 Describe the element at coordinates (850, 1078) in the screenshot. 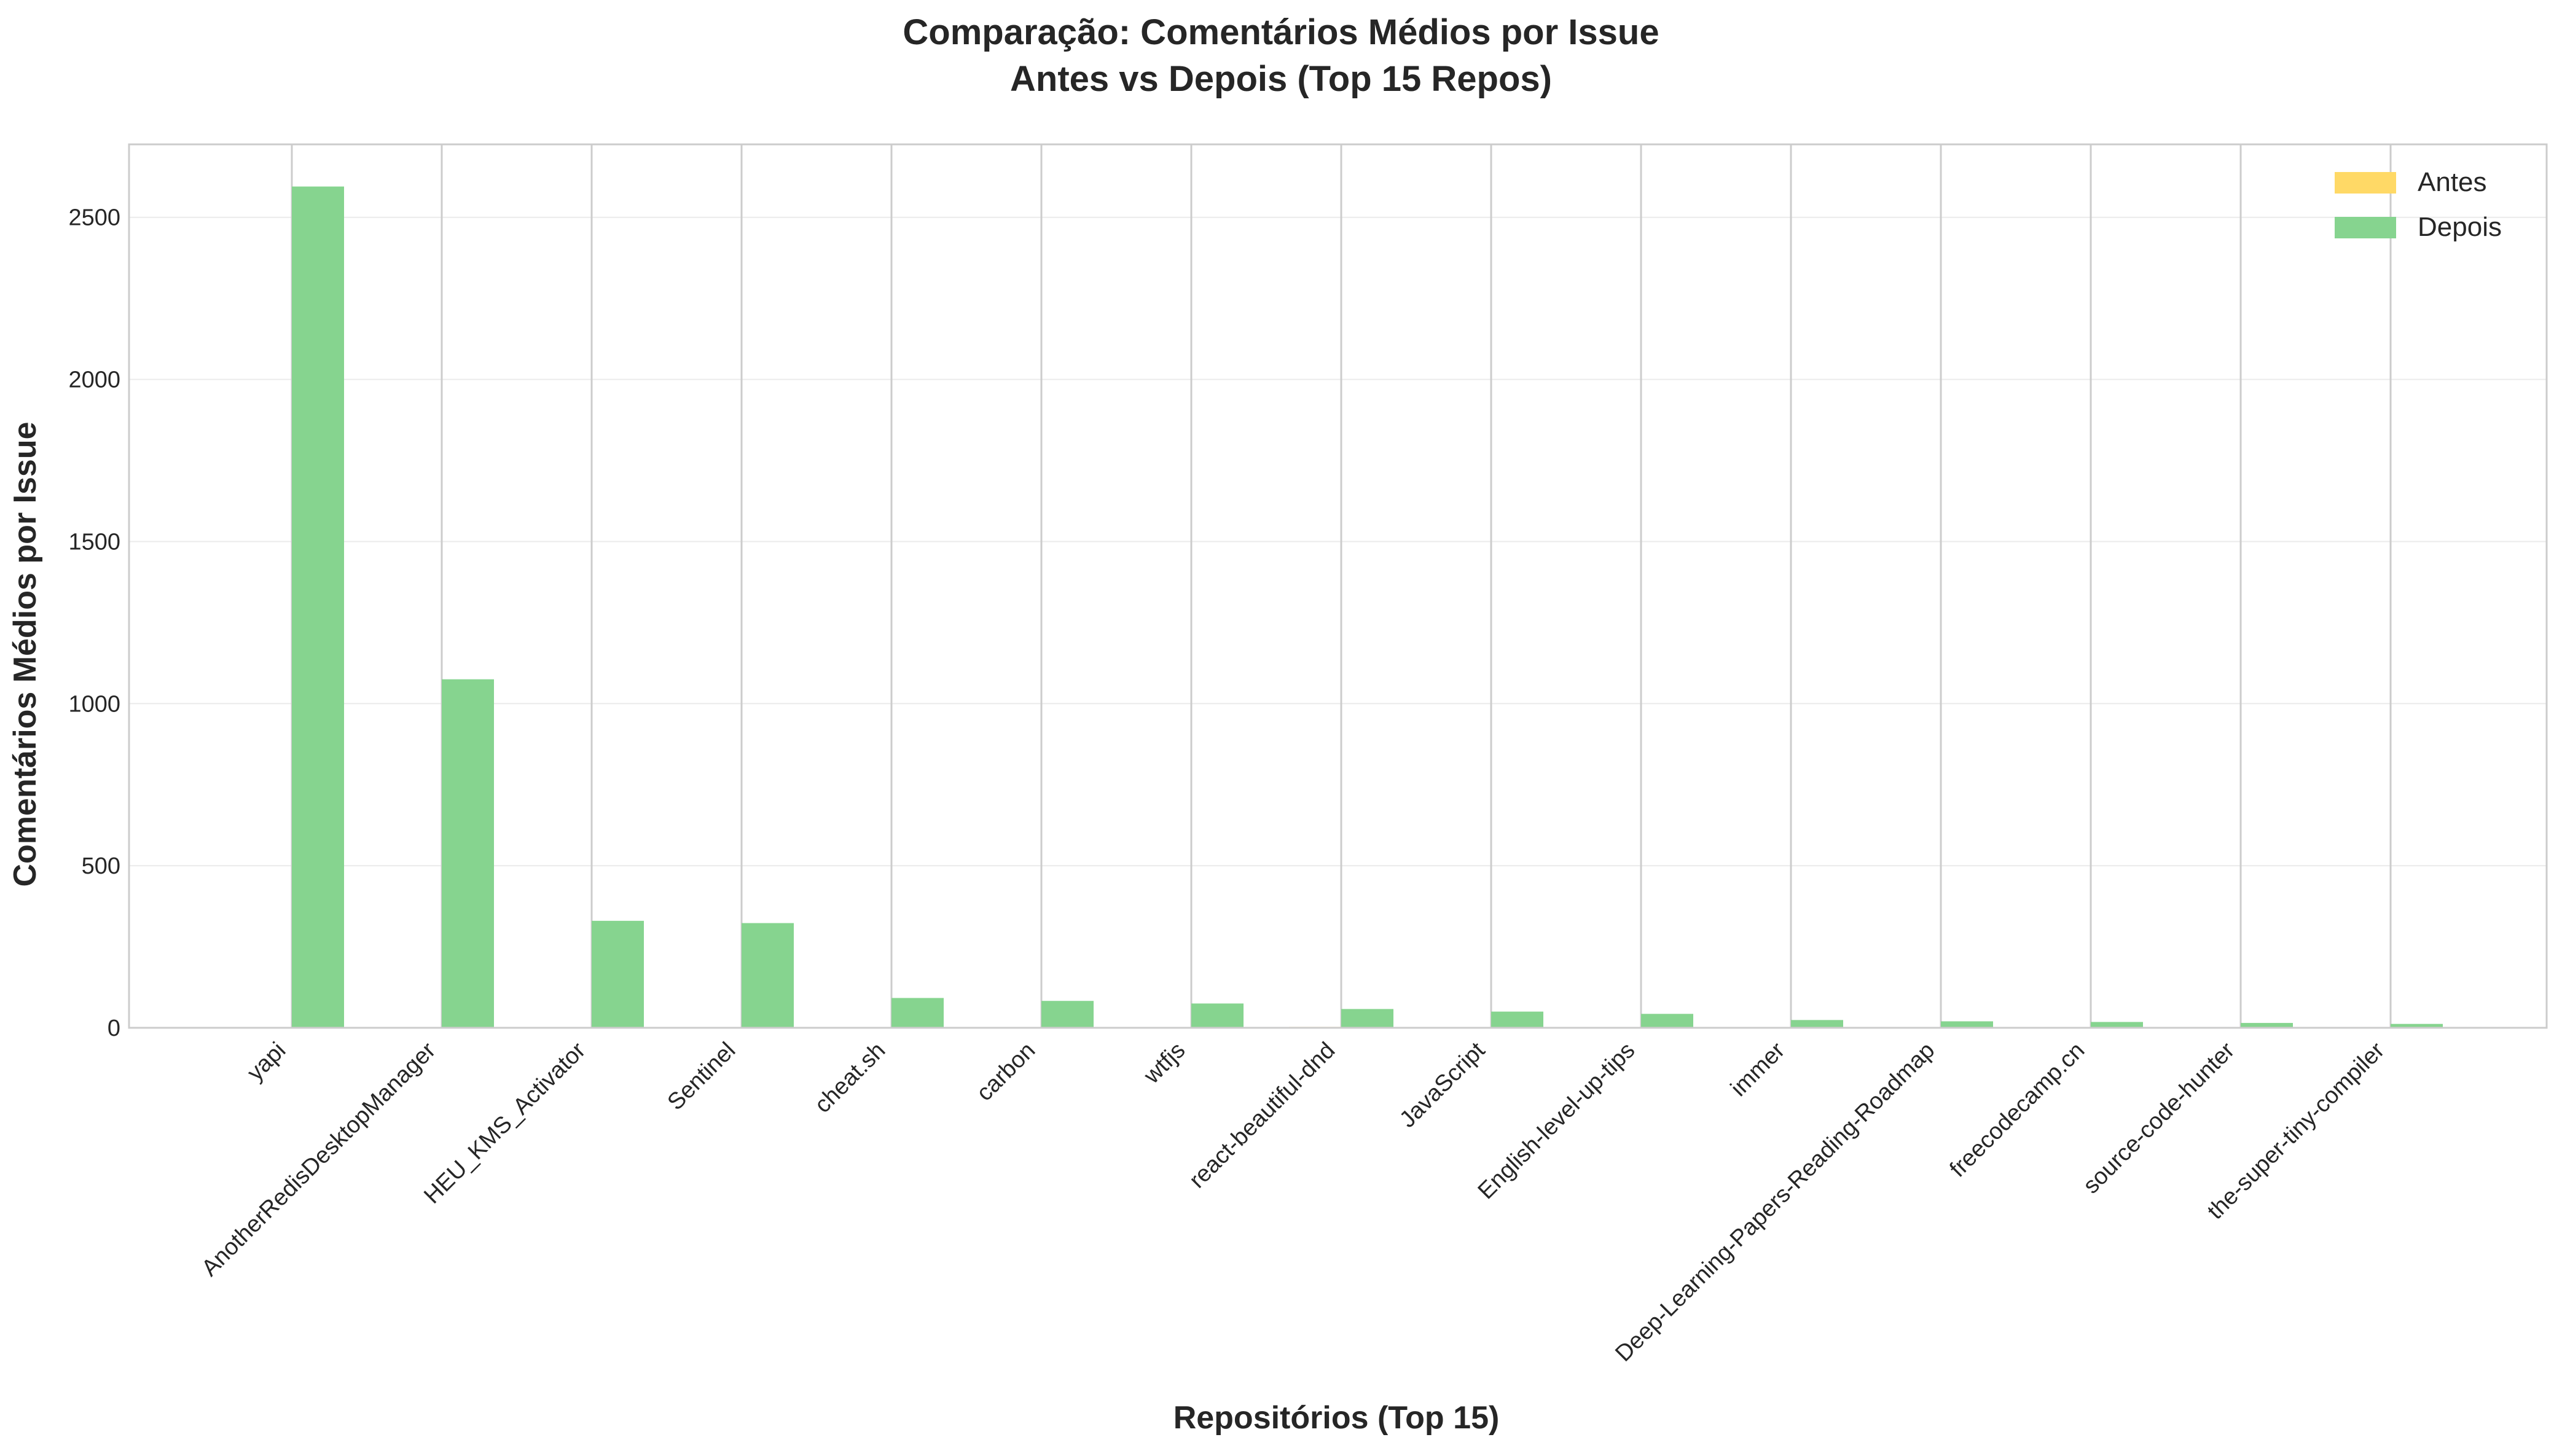

I see `x-tick-label-4: cheat.sh` at that location.